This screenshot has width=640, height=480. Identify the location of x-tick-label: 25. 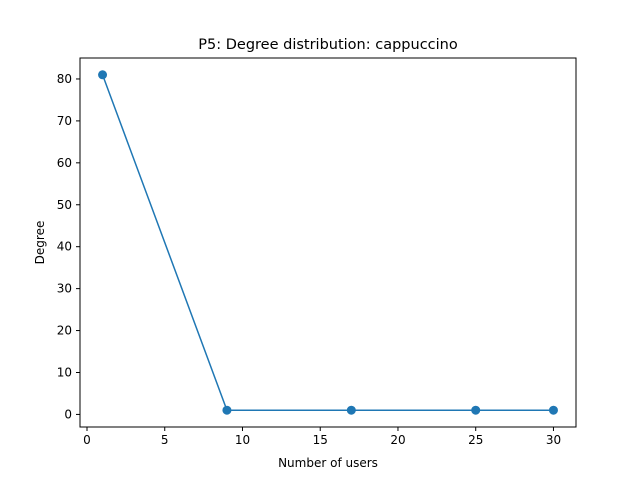
(475, 440).